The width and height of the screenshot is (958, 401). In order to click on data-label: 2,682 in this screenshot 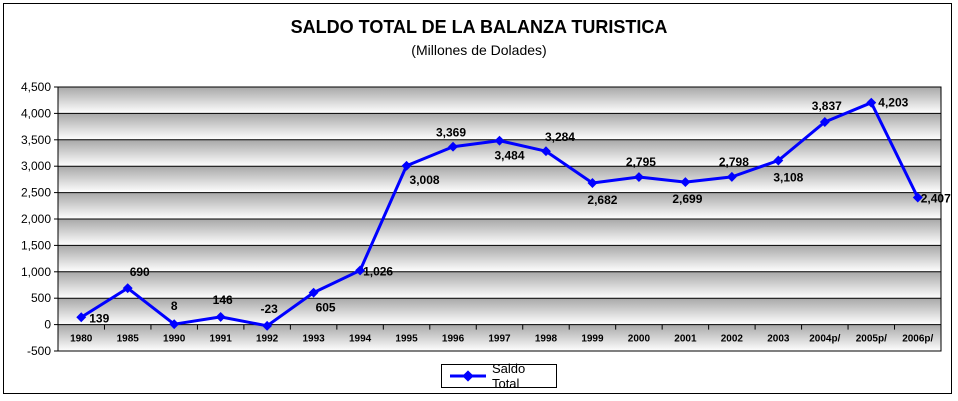, I will do `click(602, 200)`.